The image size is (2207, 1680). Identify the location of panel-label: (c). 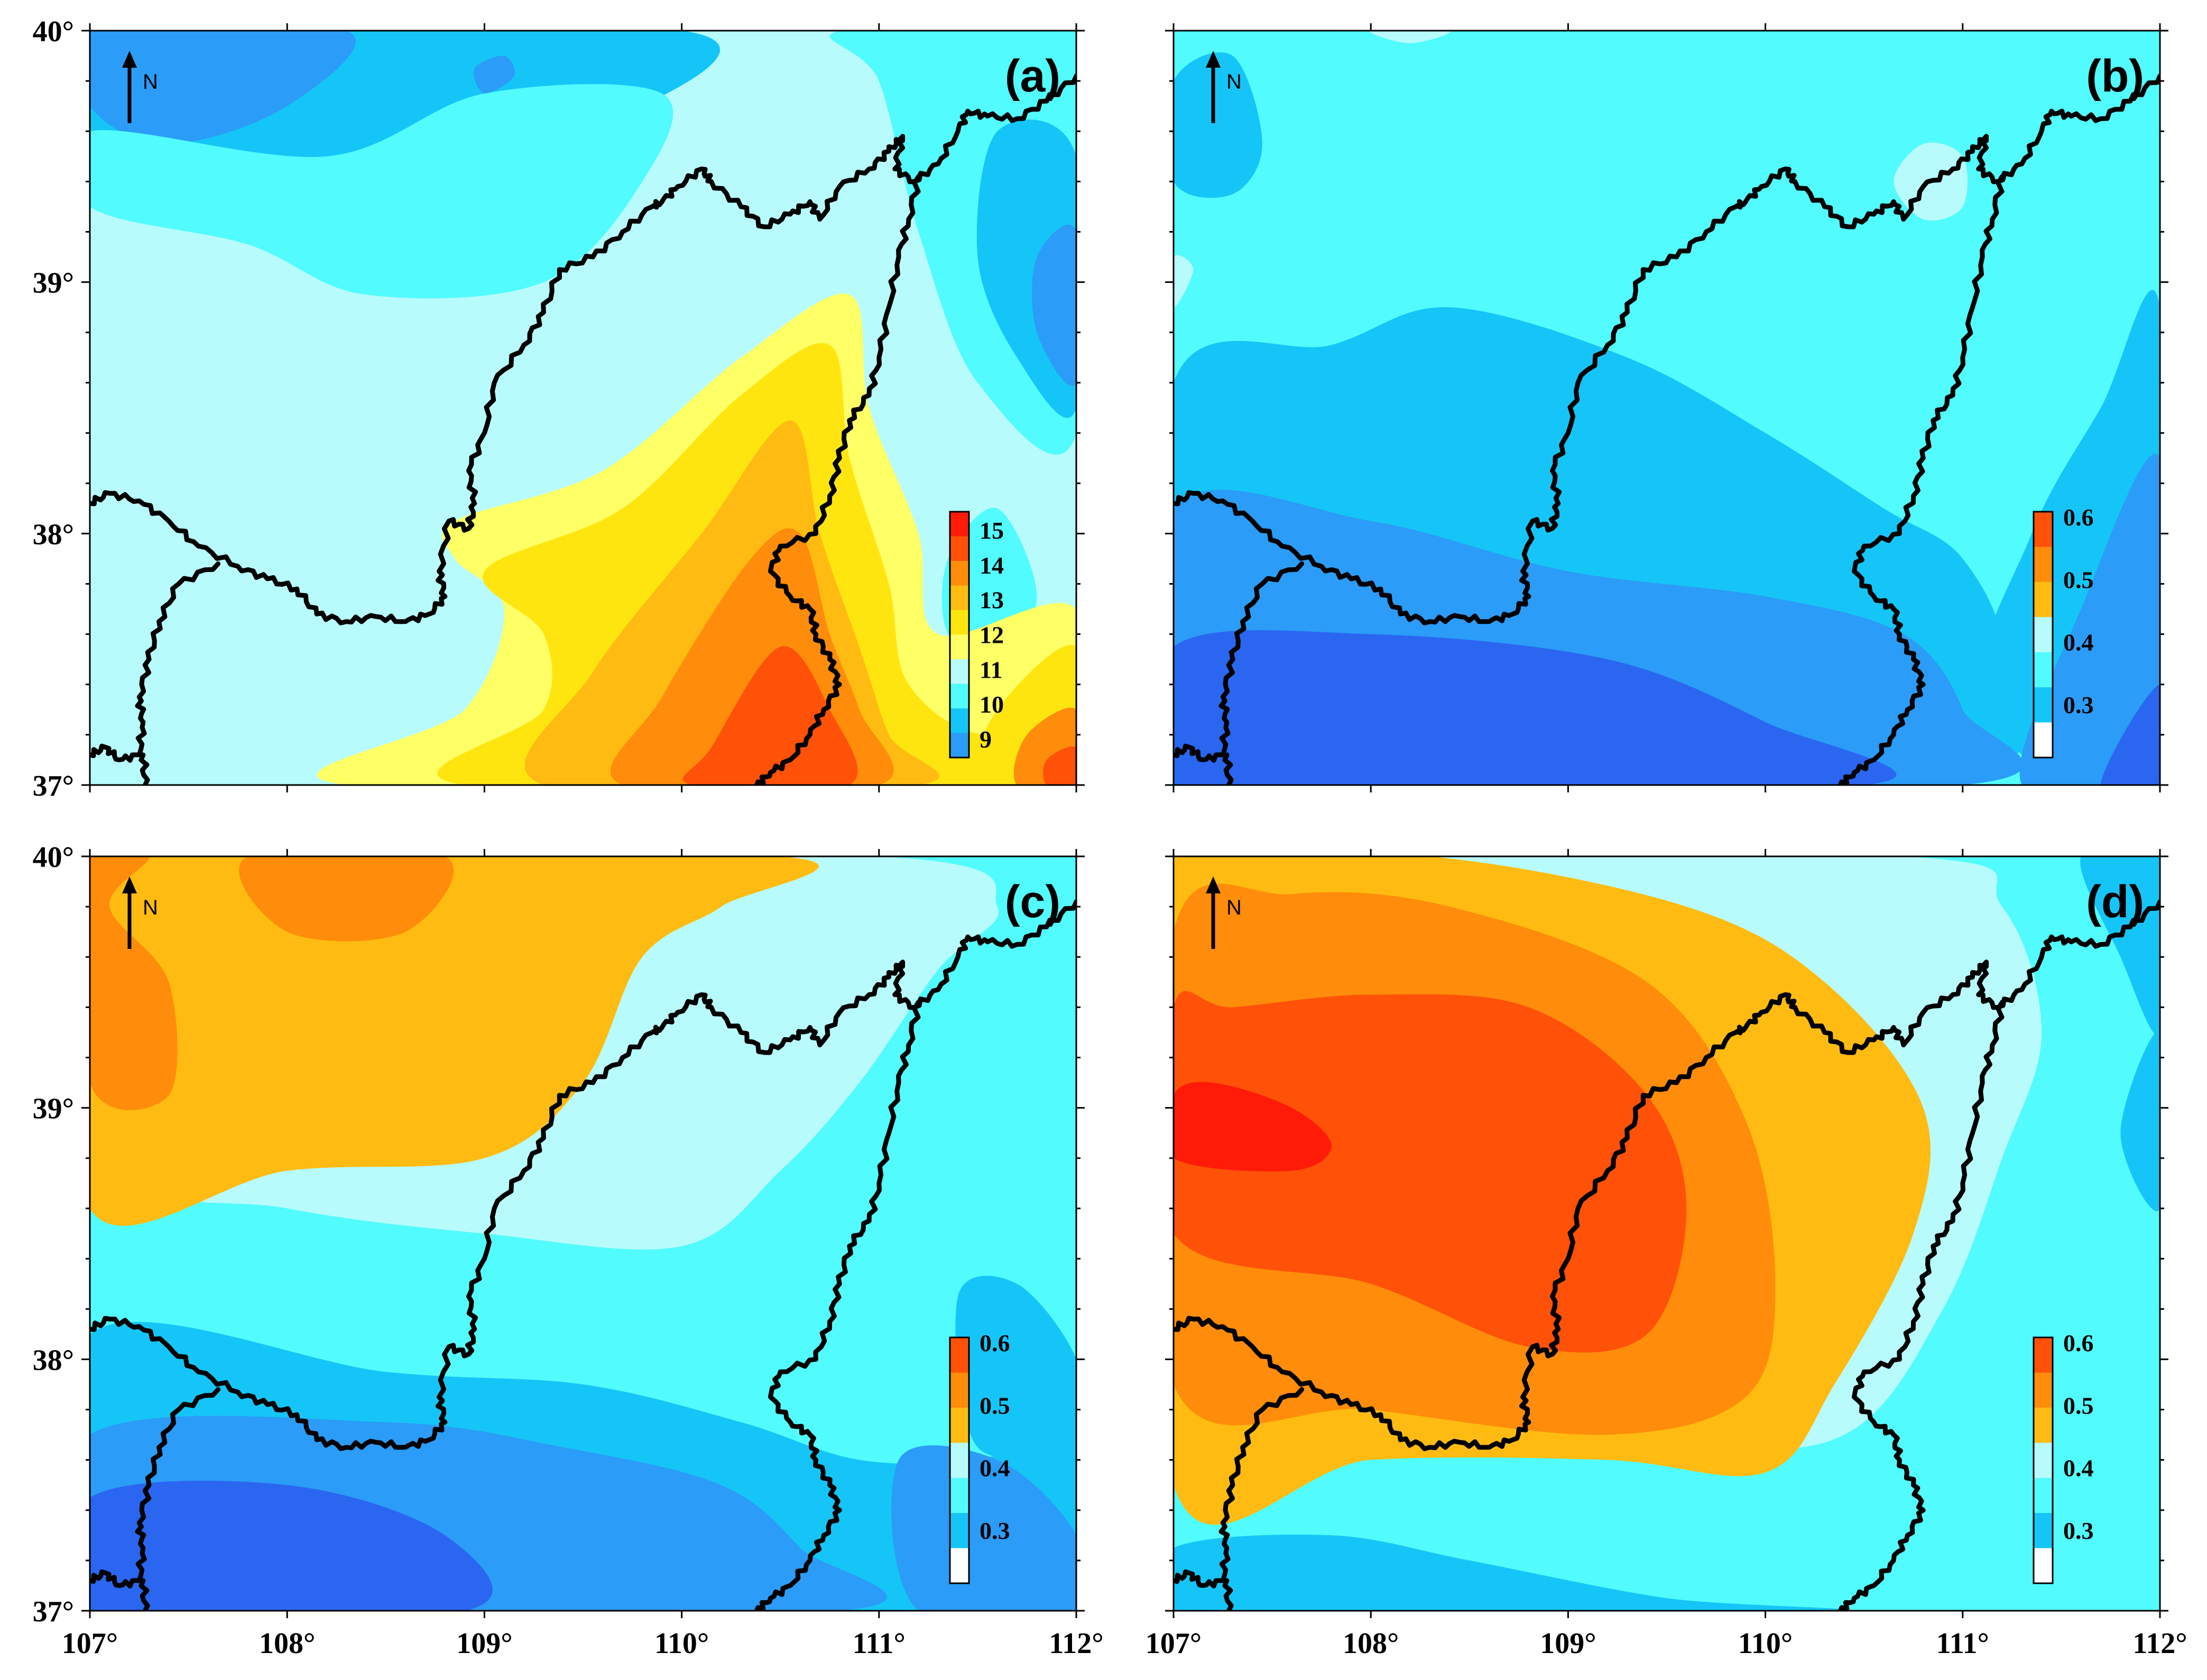
(1032, 901).